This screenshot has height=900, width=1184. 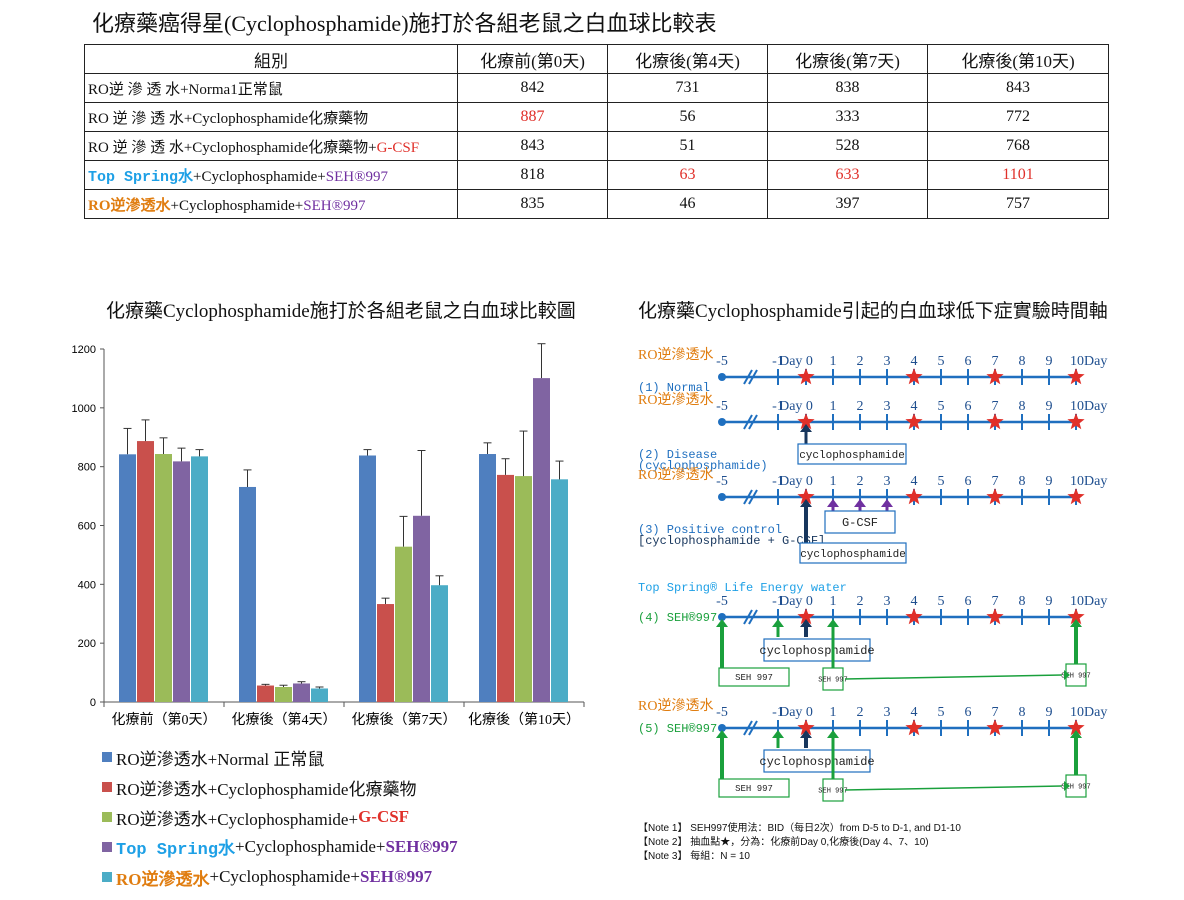 I want to click on table-cell: 63, so click(x=687, y=175).